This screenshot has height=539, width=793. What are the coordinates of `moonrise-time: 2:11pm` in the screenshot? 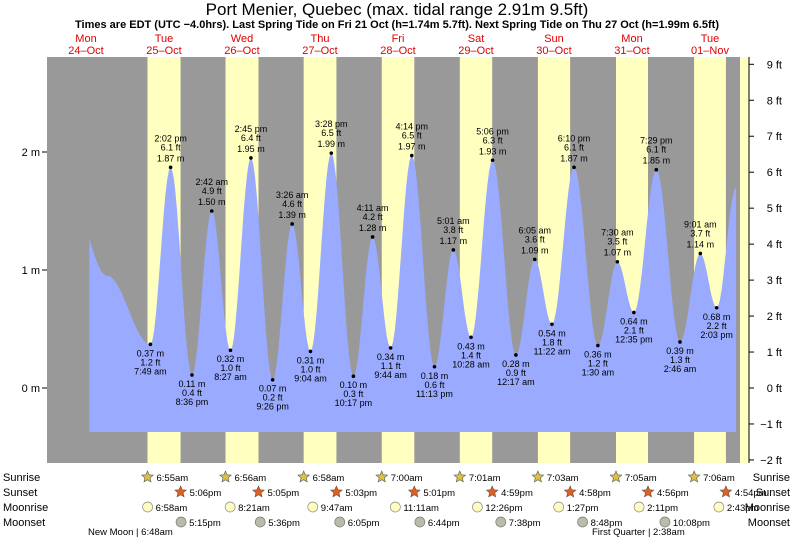 It's located at (662, 508).